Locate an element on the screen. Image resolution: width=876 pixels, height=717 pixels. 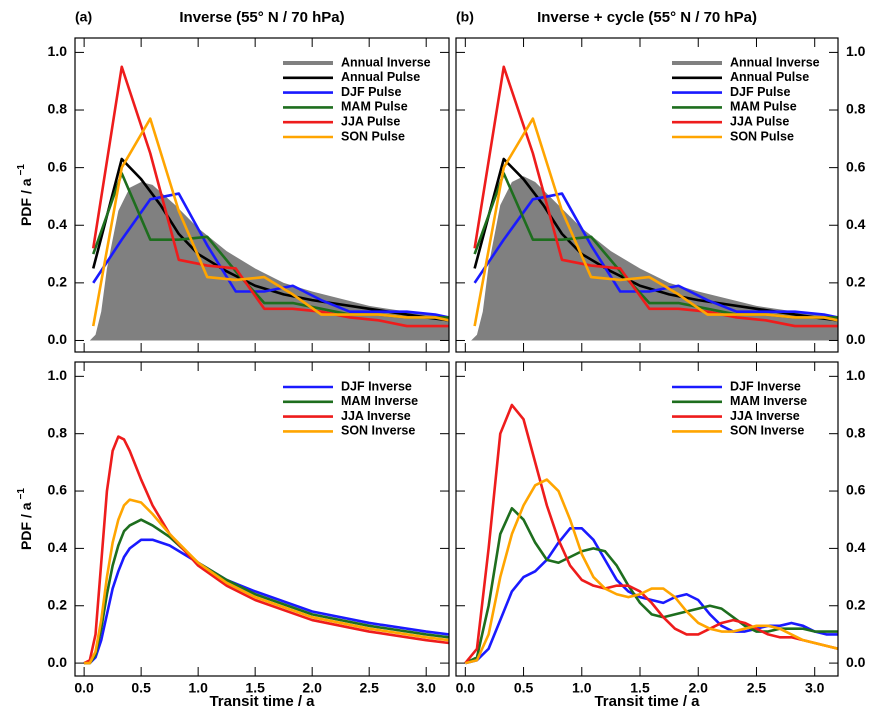
panel-label: (a) is located at coordinates (83, 17).